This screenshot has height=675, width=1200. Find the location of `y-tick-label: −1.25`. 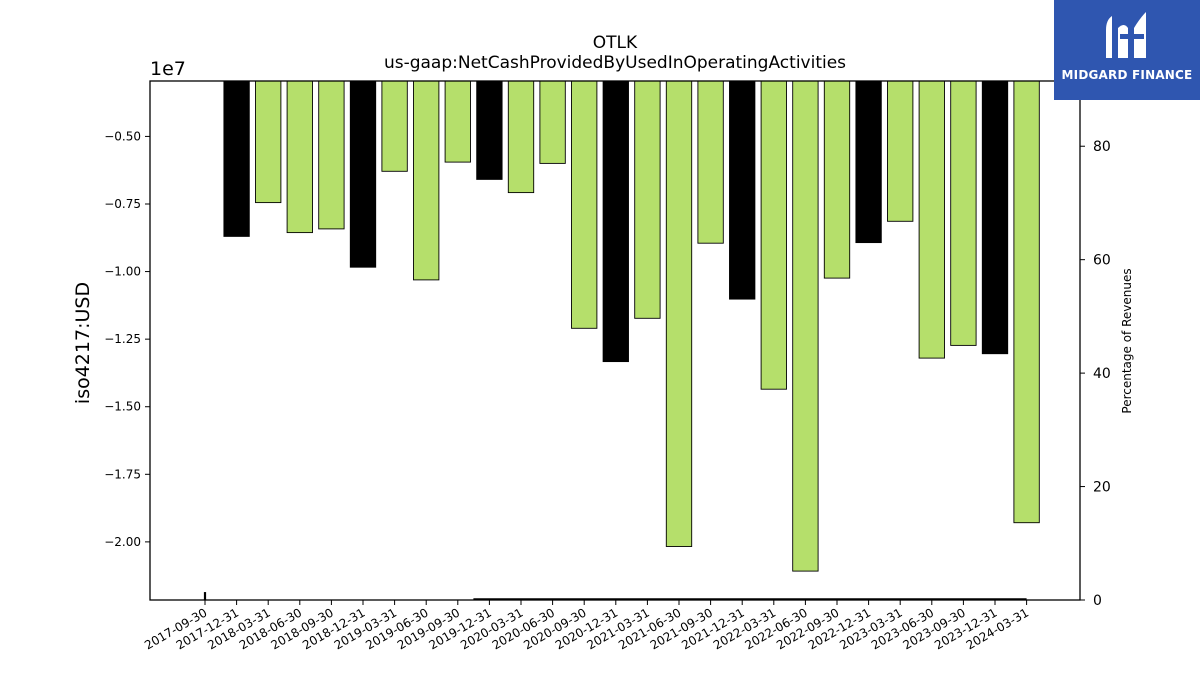

y-tick-label: −1.25 is located at coordinates (122, 339).